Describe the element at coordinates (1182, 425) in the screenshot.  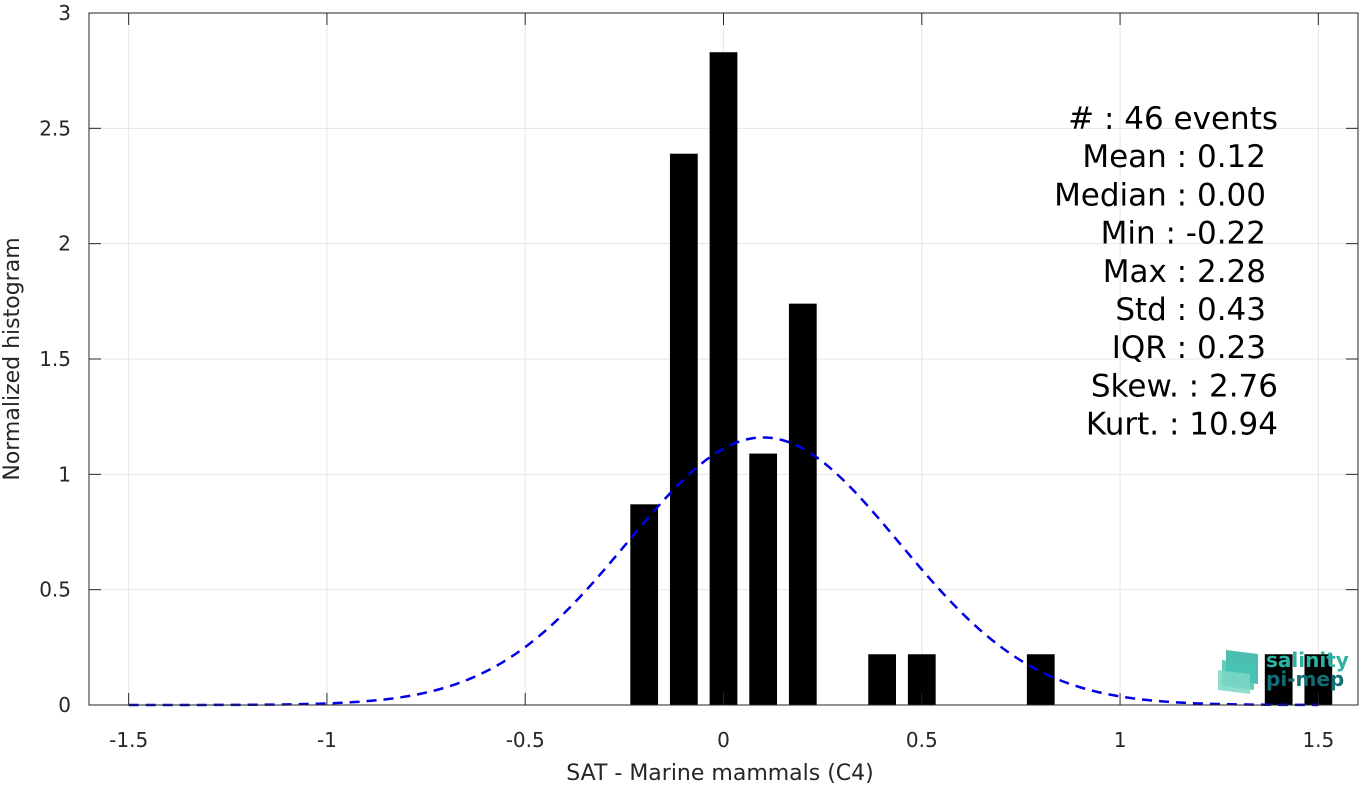
I see `stats-line-8: Kurt. : 10.94` at that location.